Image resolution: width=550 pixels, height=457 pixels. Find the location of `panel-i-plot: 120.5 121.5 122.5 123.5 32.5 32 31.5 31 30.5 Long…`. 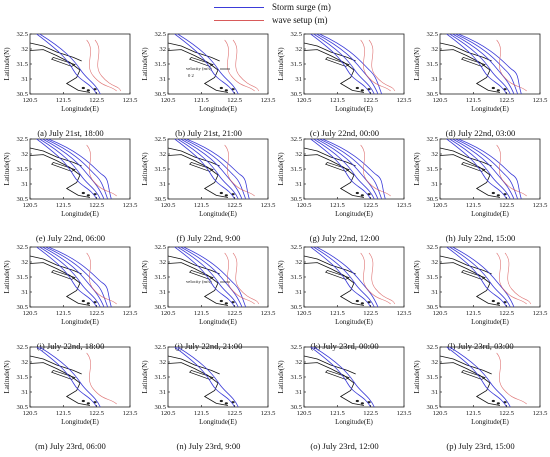

panel-i-plot: 120.5 121.5 122.5 123.5 32.5 32 31.5 31 30.5 Long… is located at coordinates (70, 285).